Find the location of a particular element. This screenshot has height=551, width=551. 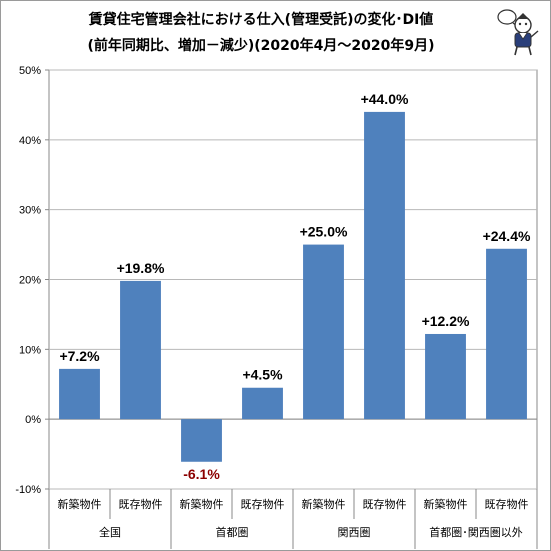

bar-value-label: +12.2% is located at coordinates (446, 321).